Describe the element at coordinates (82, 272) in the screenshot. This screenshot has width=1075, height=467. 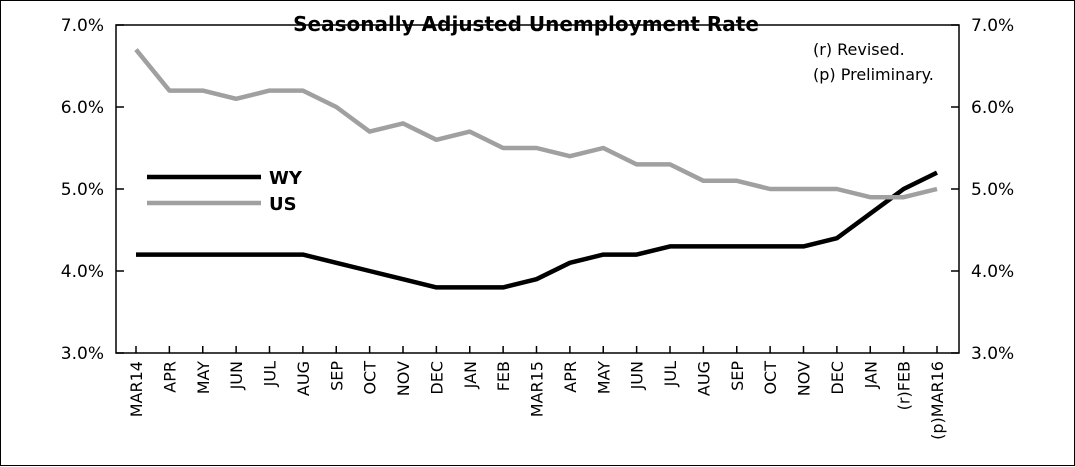
I see `y-tick-label-left: 4.0%` at that location.